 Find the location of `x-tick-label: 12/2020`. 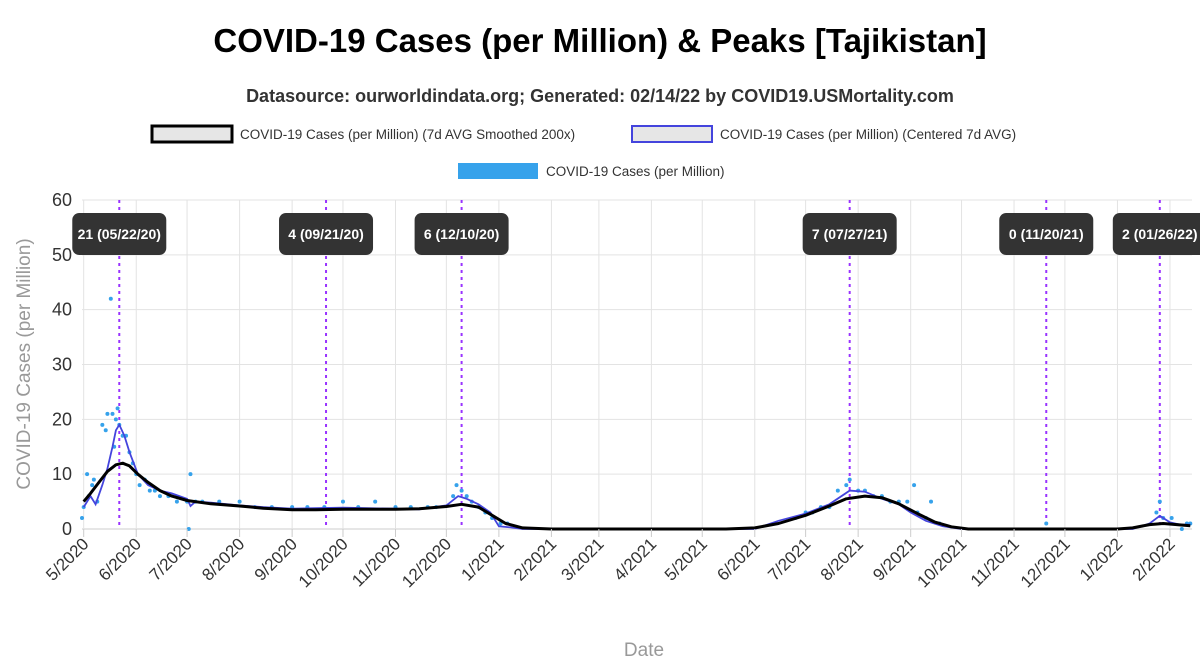

x-tick-label: 12/2020 is located at coordinates (426, 562).